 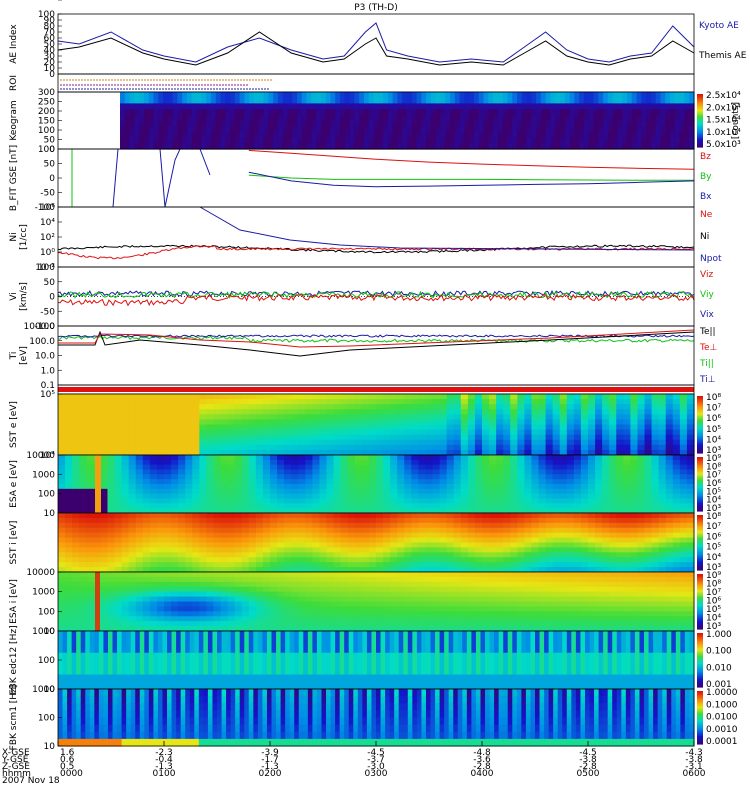 I want to click on y-tick-label: 50, so click(x=50, y=45).